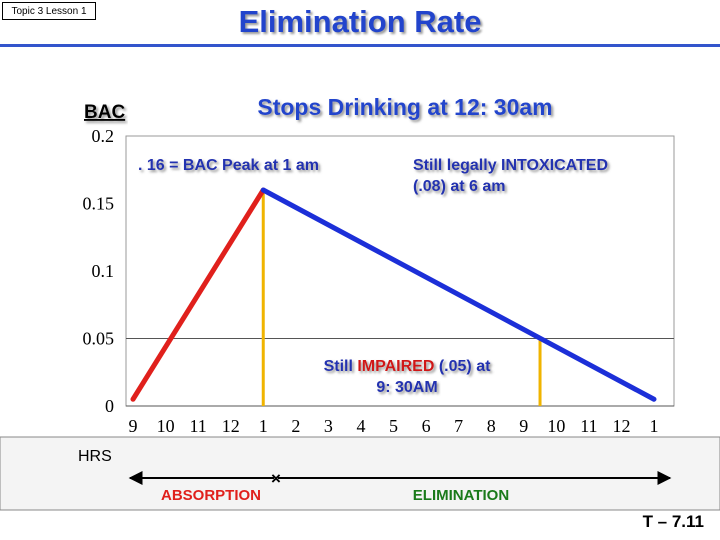 This screenshot has width=720, height=540. What do you see at coordinates (360, 45) in the screenshot?
I see `title-underline` at bounding box center [360, 45].